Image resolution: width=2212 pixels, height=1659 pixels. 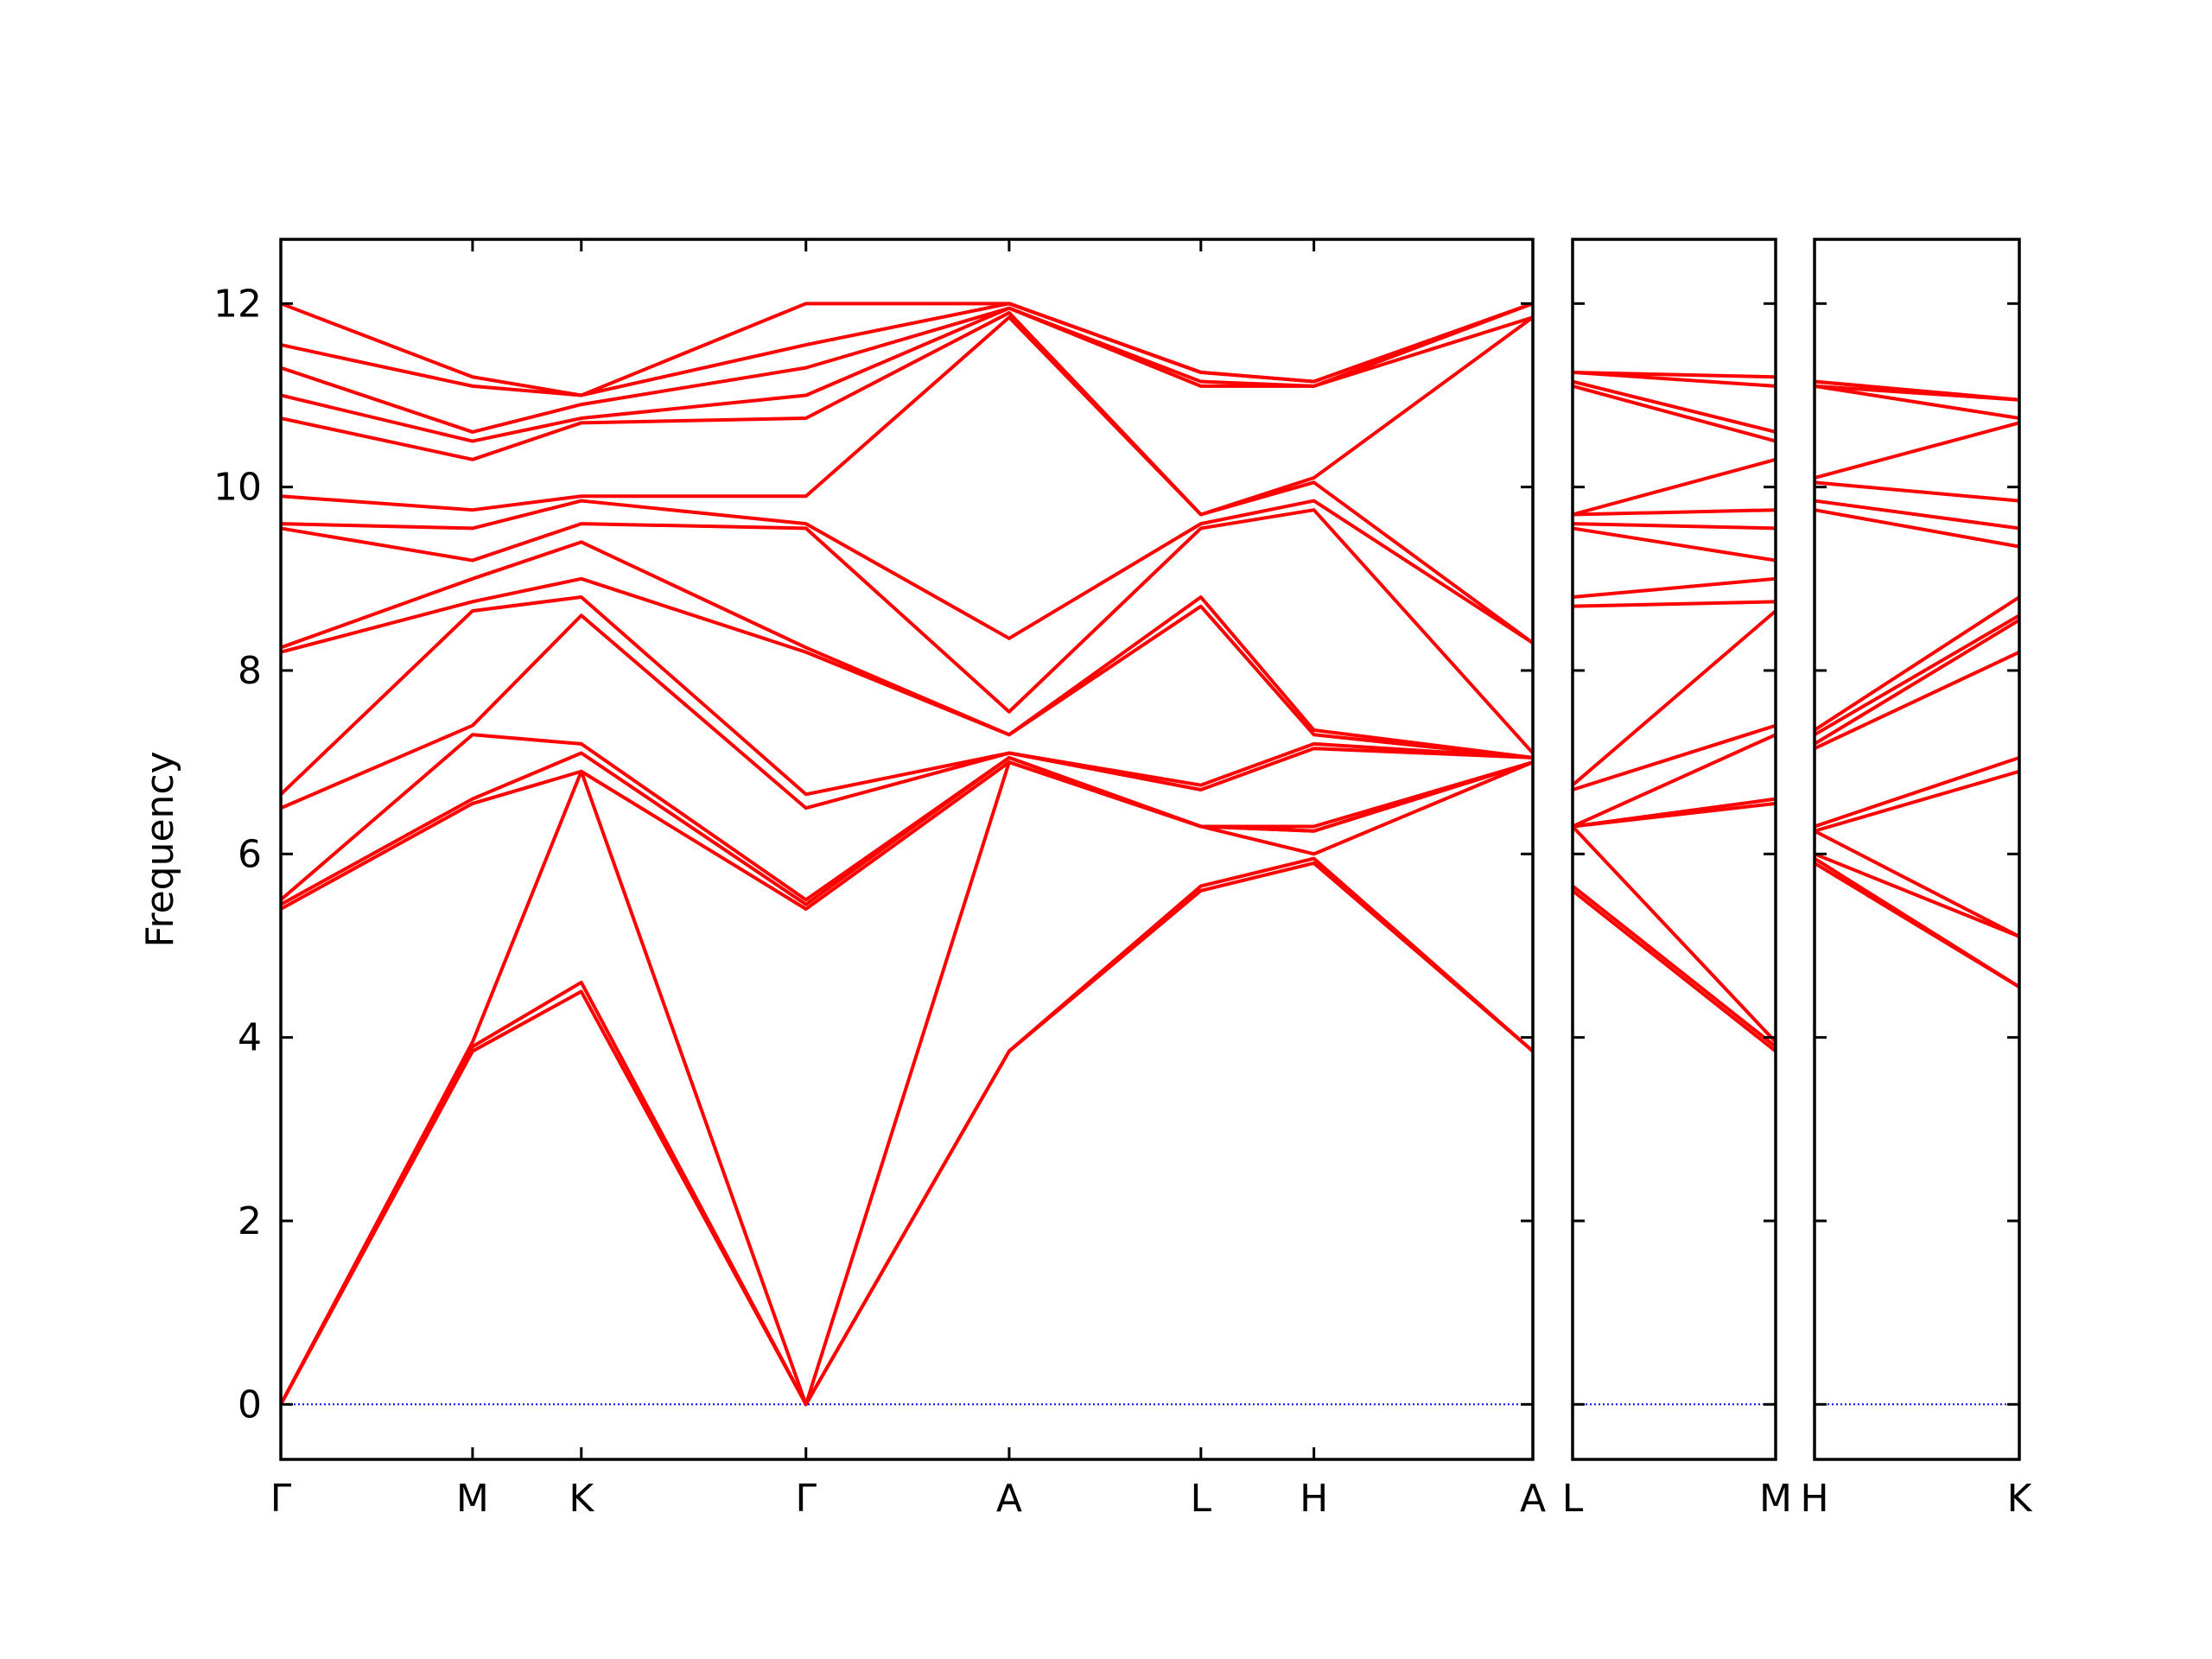 What do you see at coordinates (237, 304) in the screenshot?
I see `y-tick-label: 12` at bounding box center [237, 304].